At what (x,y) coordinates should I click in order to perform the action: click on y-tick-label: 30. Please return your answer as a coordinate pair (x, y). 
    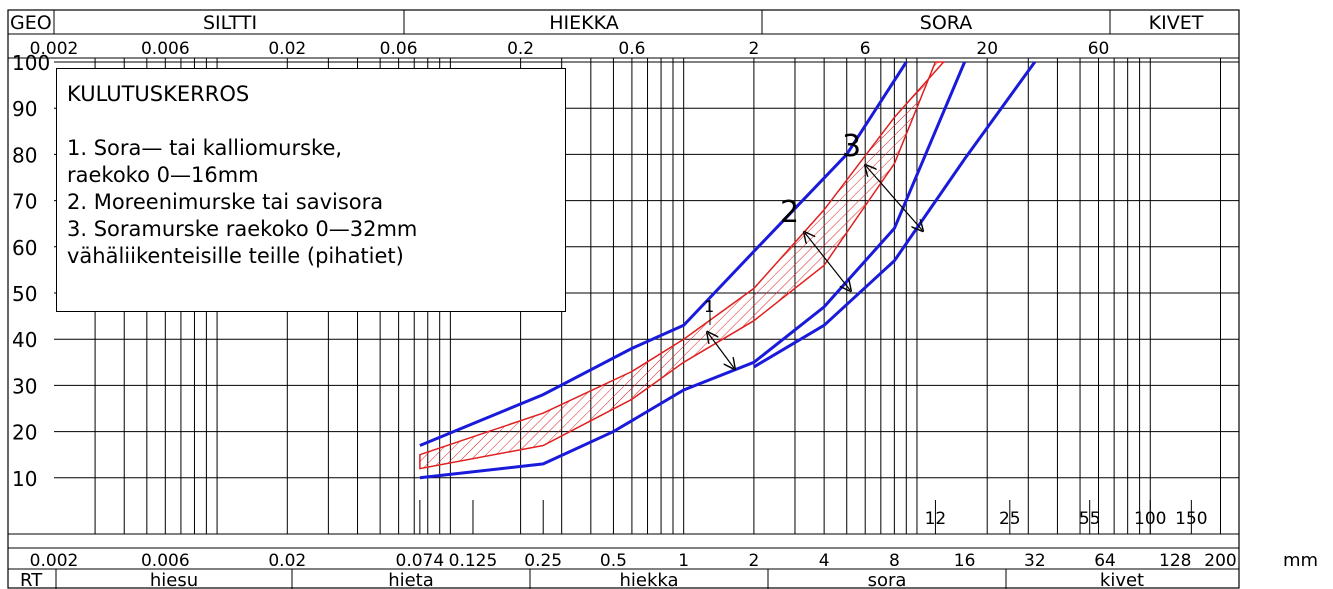
    Looking at the image, I should click on (24, 386).